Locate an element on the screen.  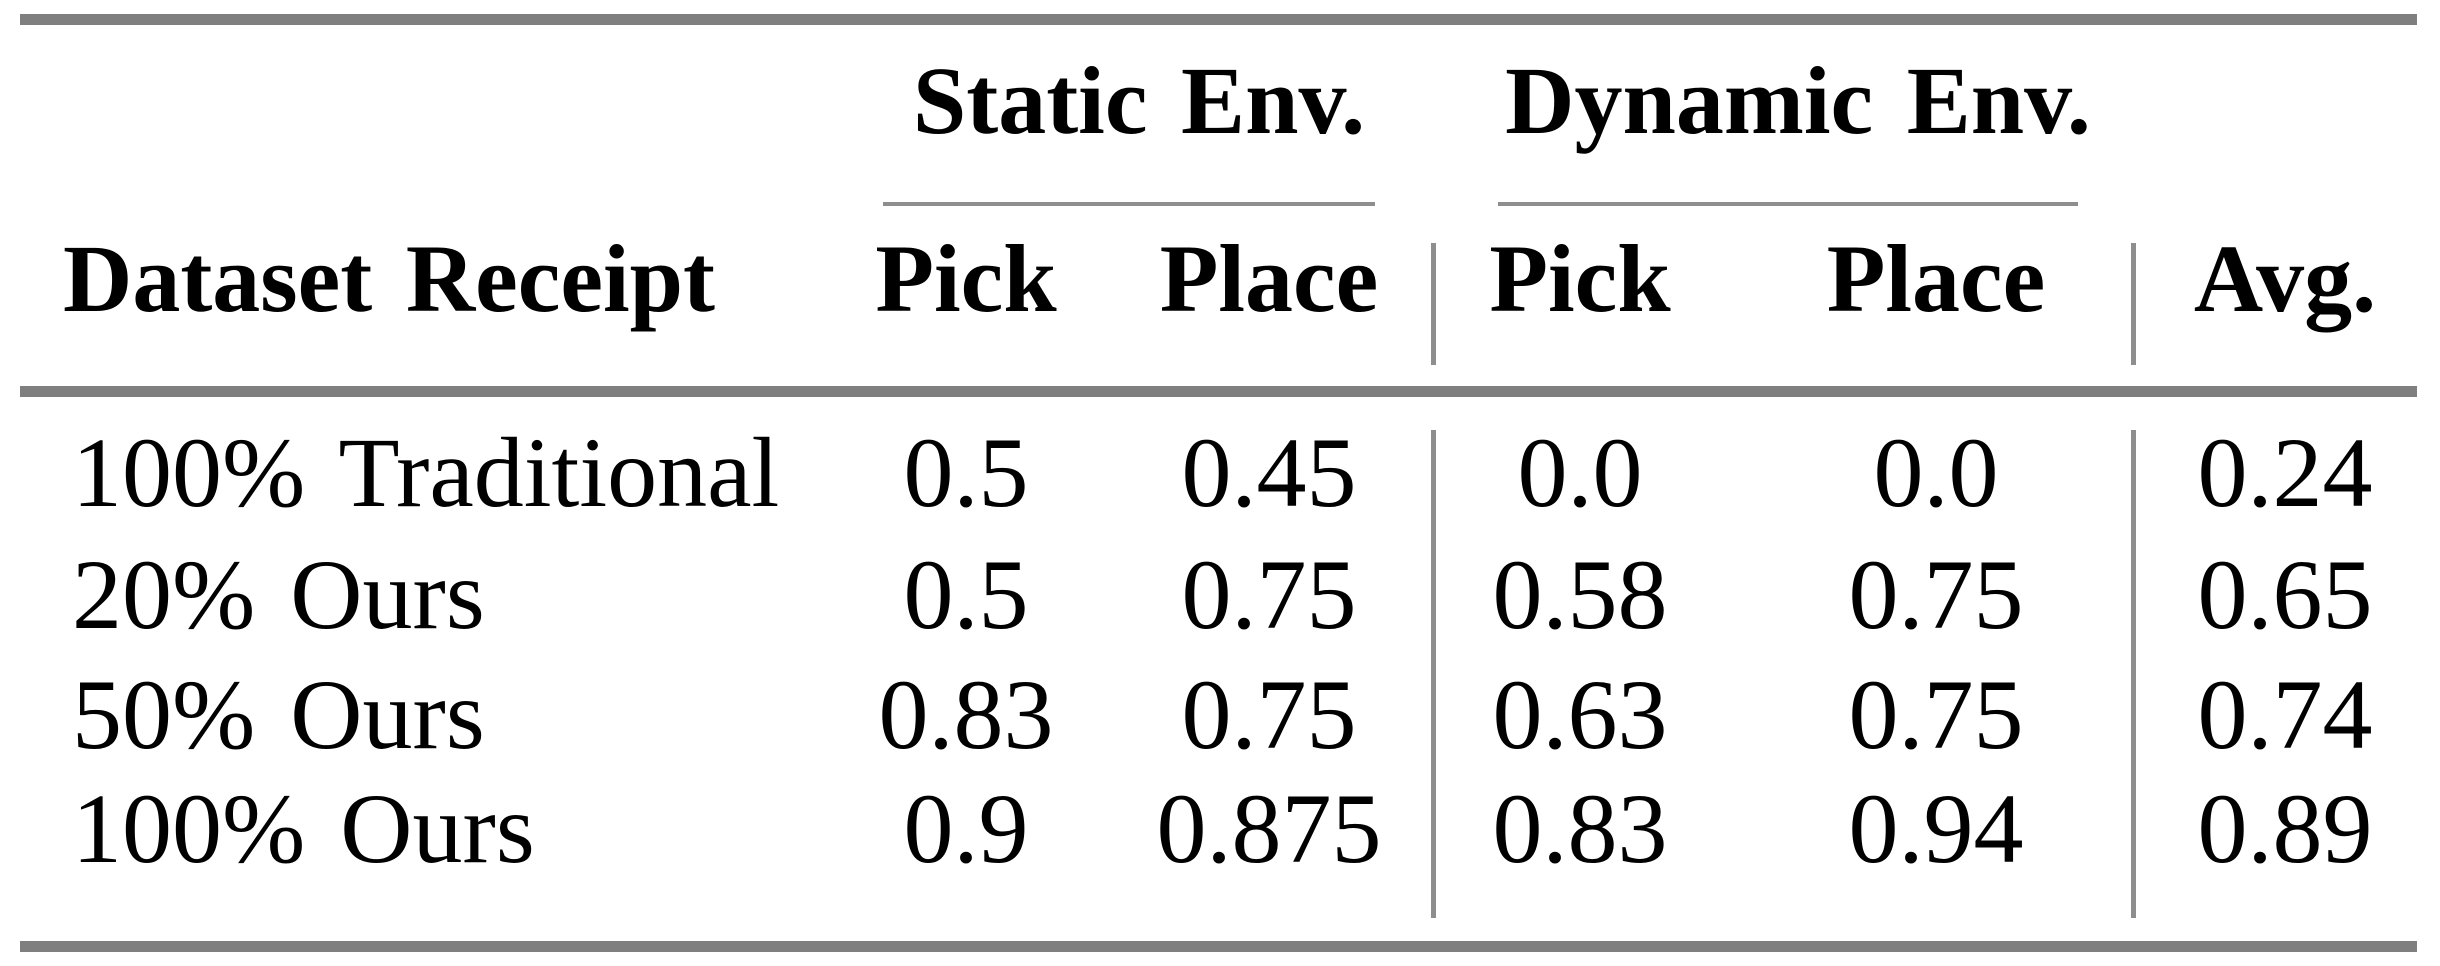
column-header-static-pick: Pick is located at coordinates (966, 278).